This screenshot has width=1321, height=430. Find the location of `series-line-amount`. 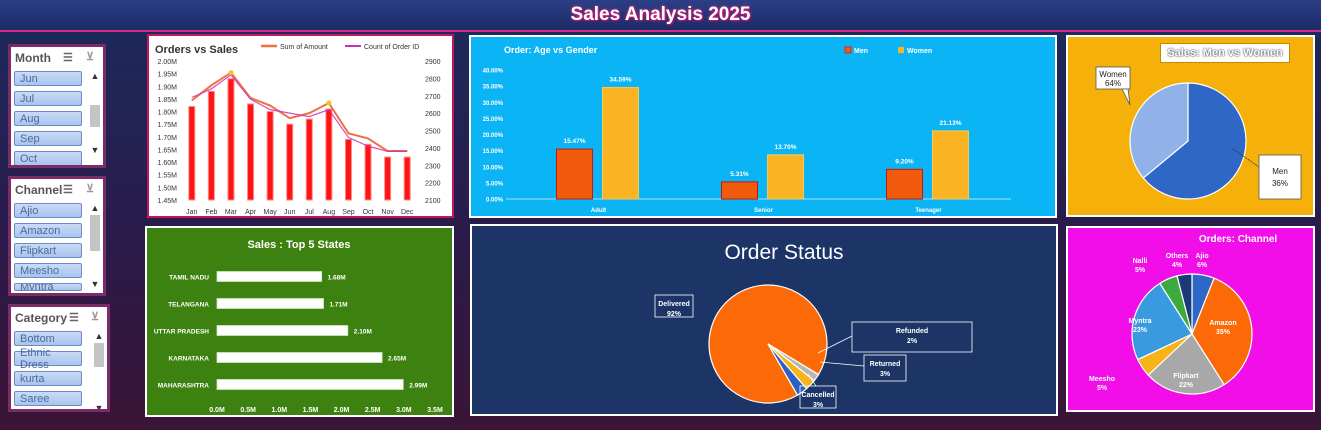

series-line-amount is located at coordinates (299, 112).